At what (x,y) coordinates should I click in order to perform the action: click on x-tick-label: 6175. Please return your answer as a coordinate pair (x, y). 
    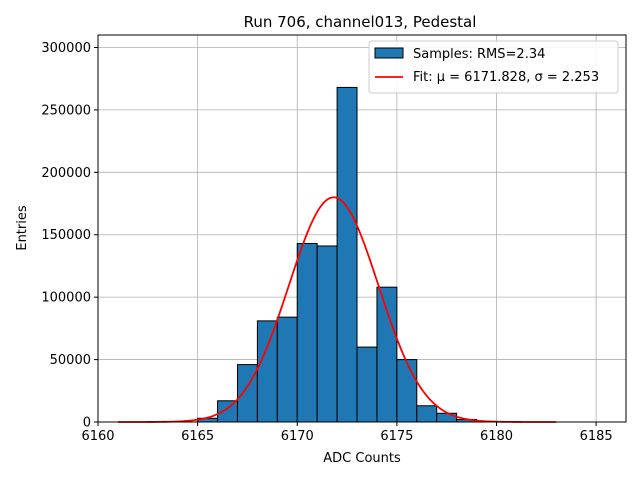
    Looking at the image, I should click on (396, 436).